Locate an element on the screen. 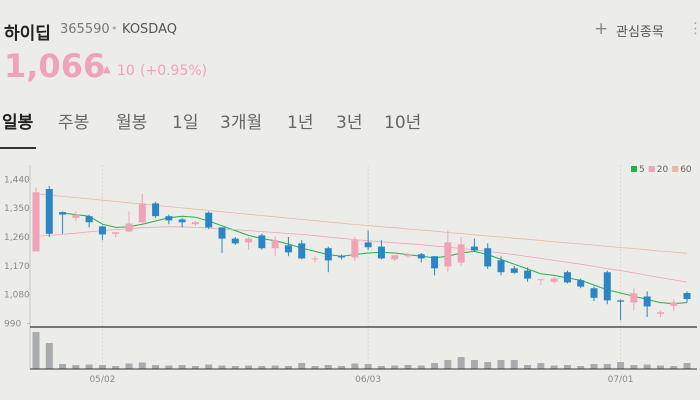 Image resolution: width=700 pixels, height=400 pixels. tab: 1년 is located at coordinates (300, 123).